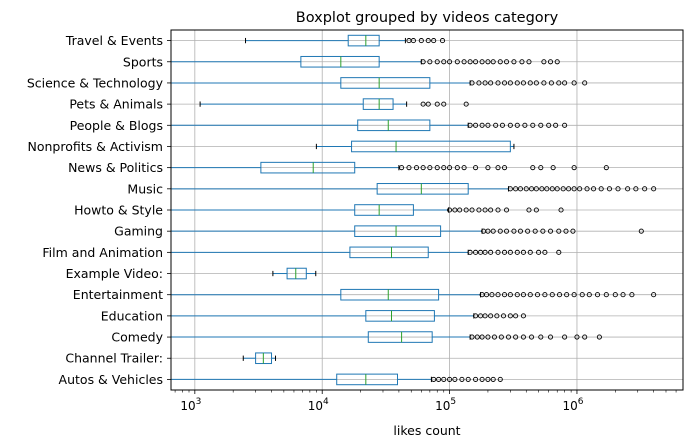 This screenshot has height=448, width=692. Describe the element at coordinates (190, 405) in the screenshot. I see `x-tick-label: 10³` at that location.